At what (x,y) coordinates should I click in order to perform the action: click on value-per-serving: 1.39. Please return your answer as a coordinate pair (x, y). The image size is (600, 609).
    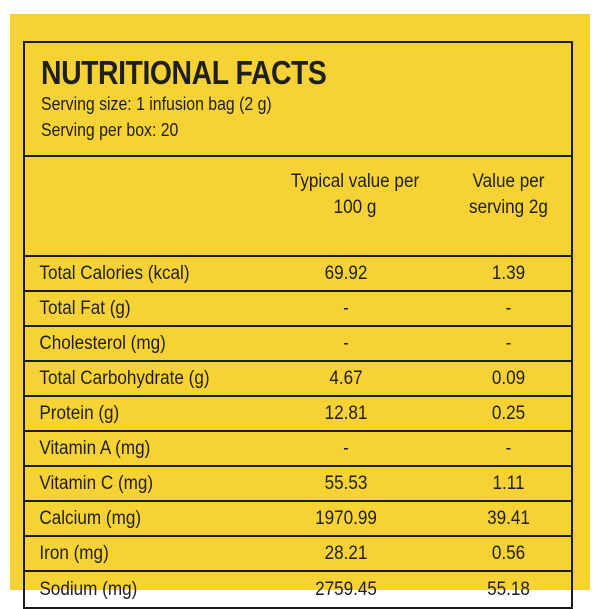
    Looking at the image, I should click on (508, 273).